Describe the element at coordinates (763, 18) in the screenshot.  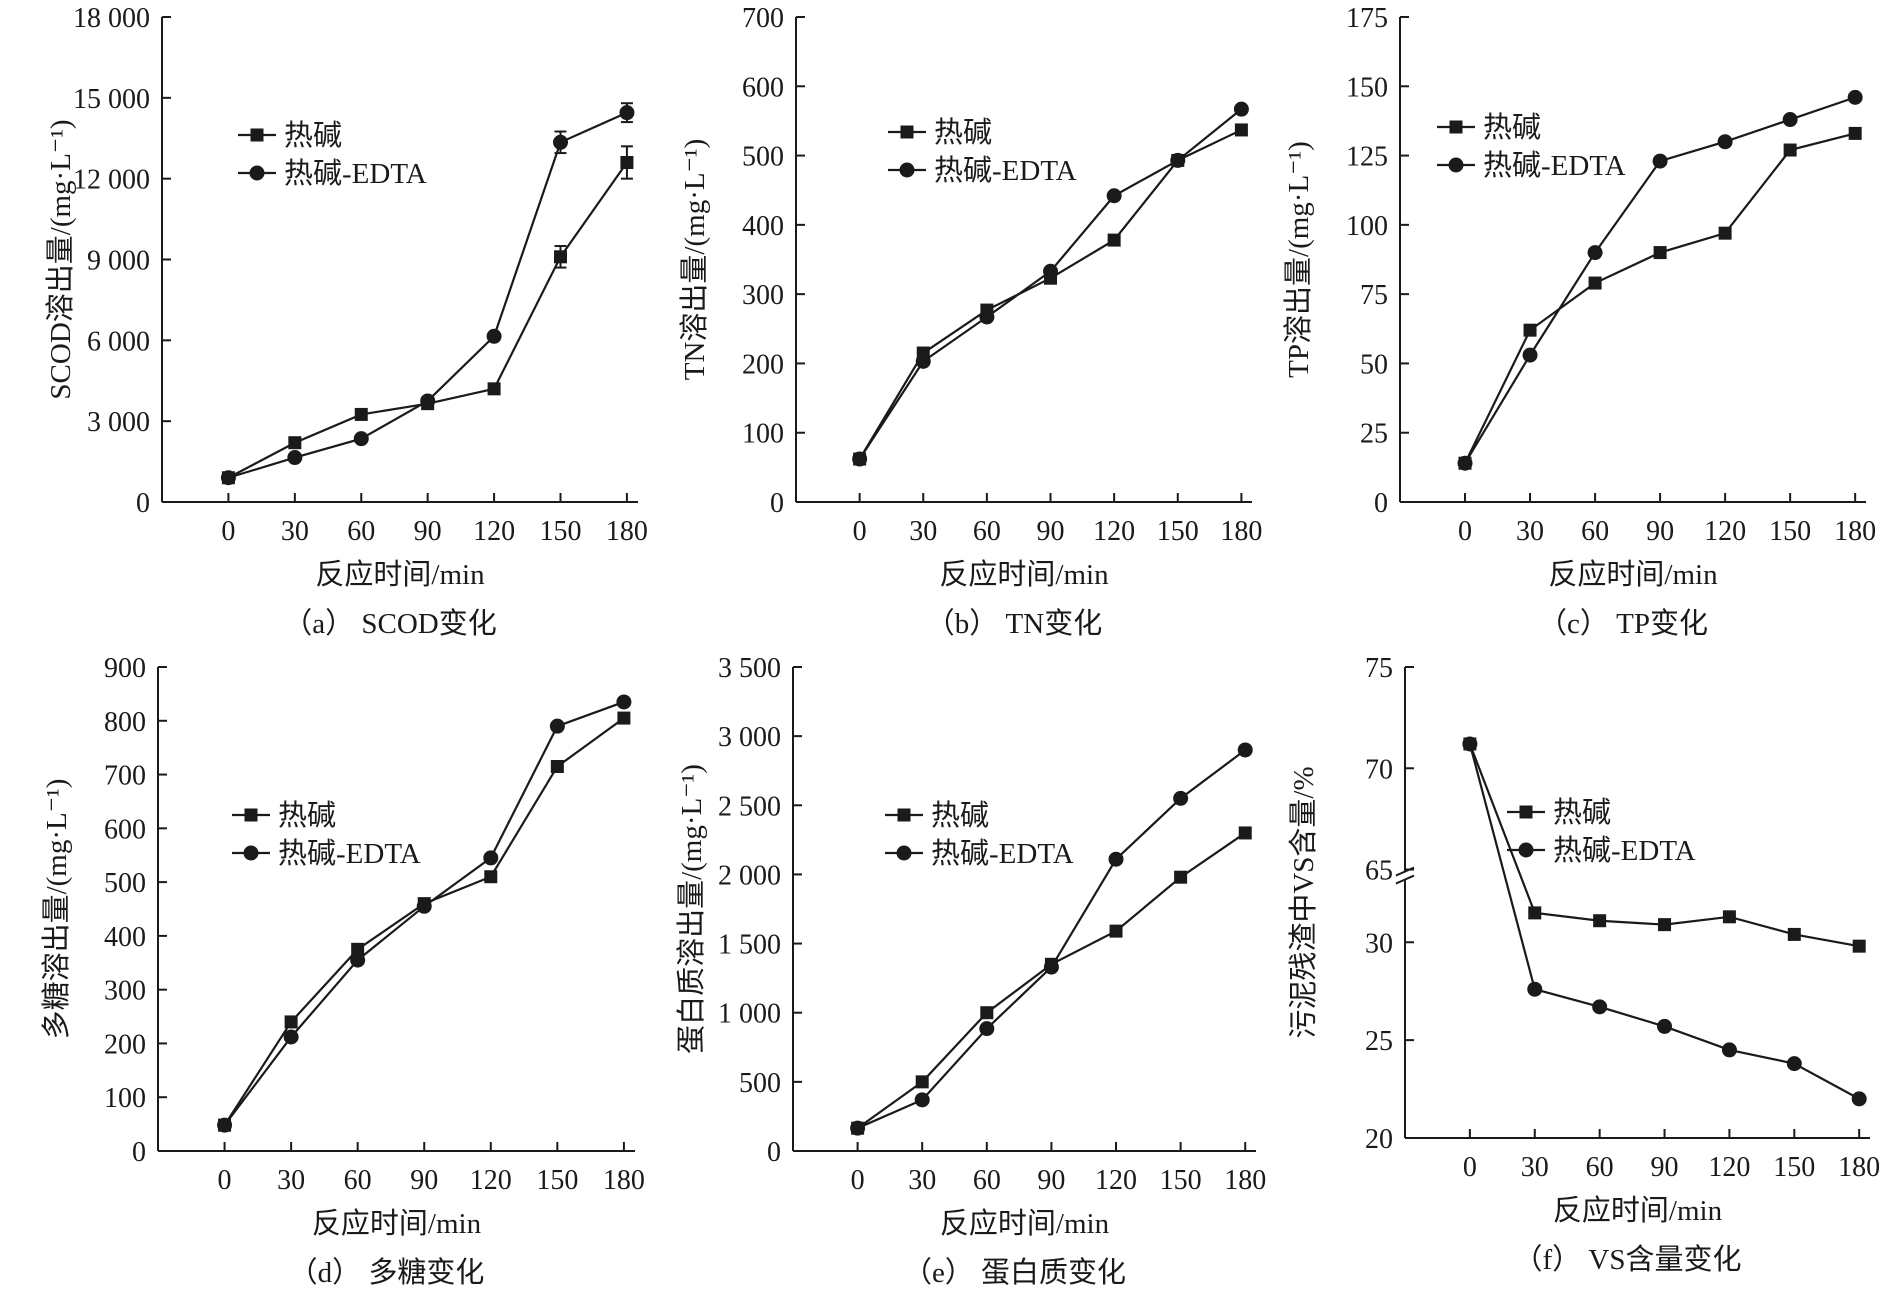
I see `y-tick-label: 700` at that location.